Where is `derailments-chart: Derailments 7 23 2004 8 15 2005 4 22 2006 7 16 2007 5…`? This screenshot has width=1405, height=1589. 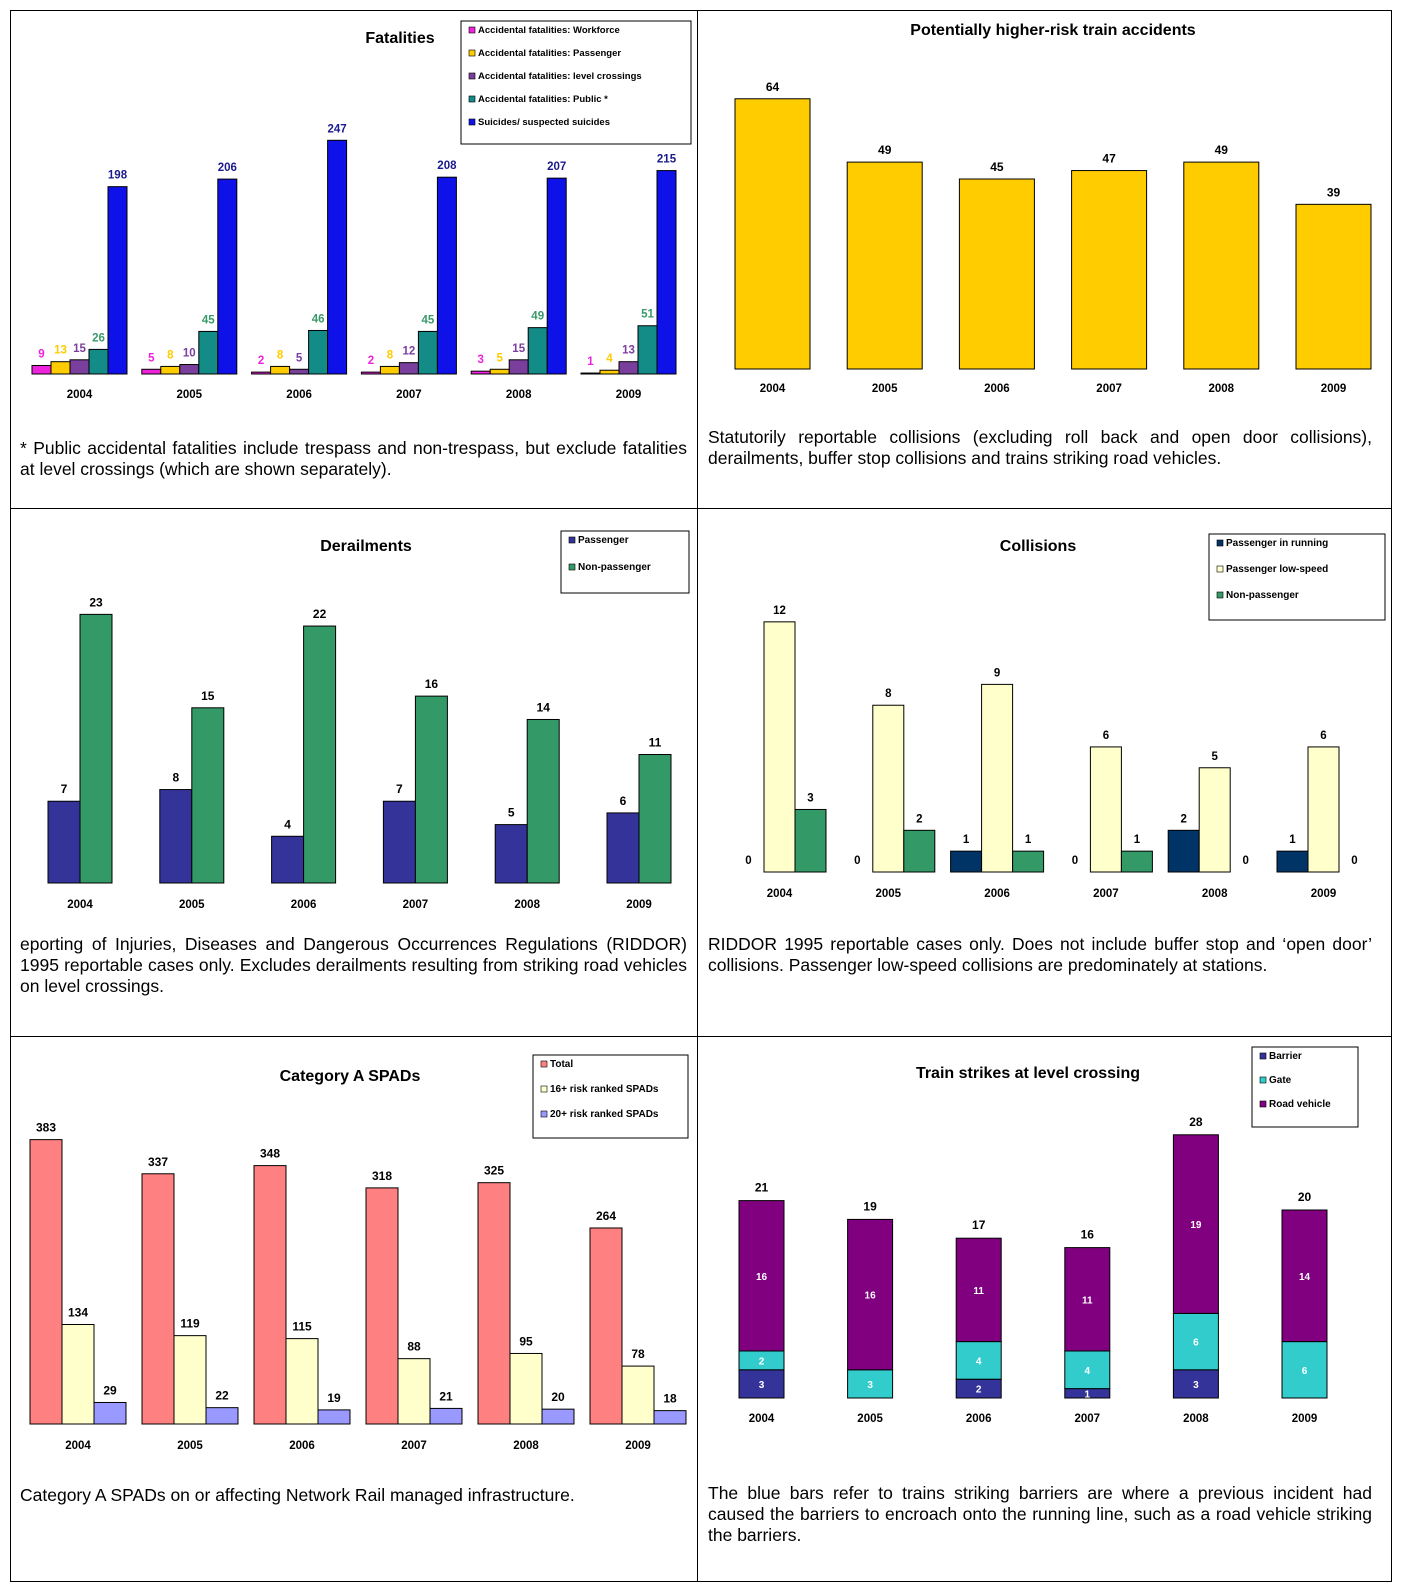
derailments-chart: Derailments 7 23 2004 8 15 2005 4 22 2006 7 16 2007 5… is located at coordinates (368, 720).